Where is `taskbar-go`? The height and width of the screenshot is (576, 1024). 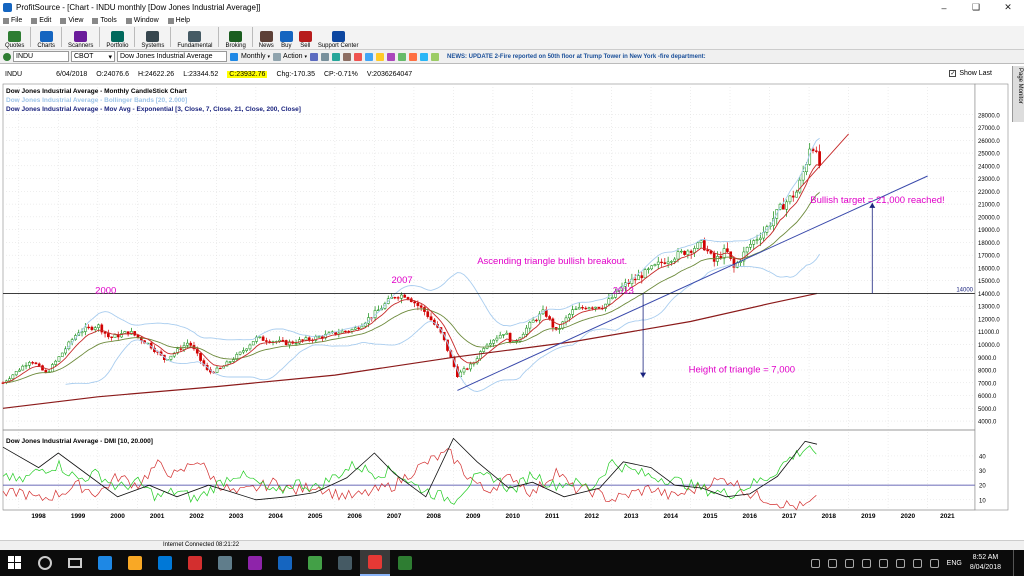
taskbar-go is located at coordinates (405, 563).